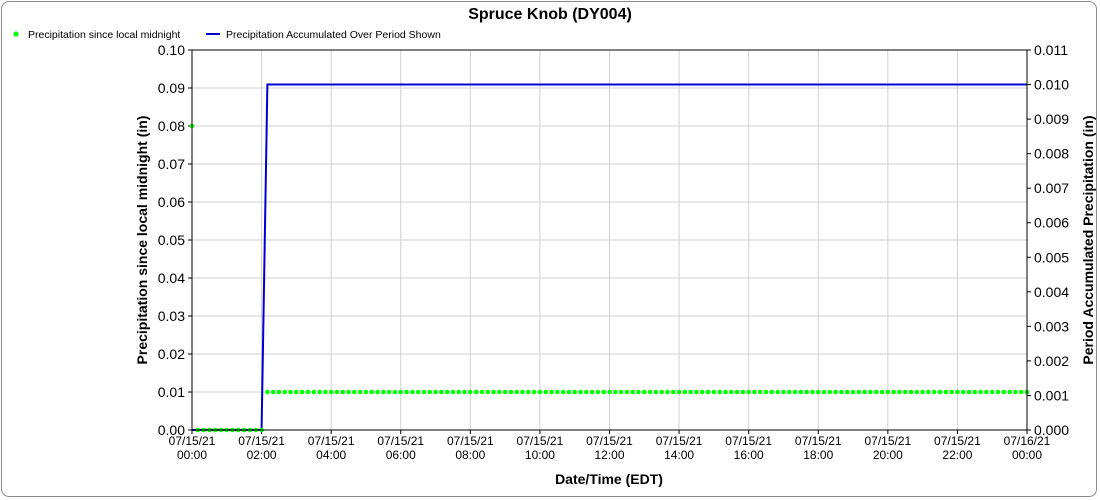  What do you see at coordinates (1051, 50) in the screenshot?
I see `y-right-tick-label: 0.011` at bounding box center [1051, 50].